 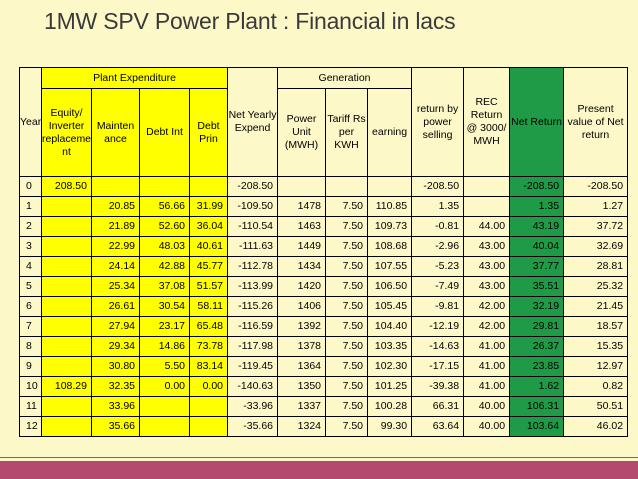 I want to click on cell-year: 12, so click(x=30, y=426).